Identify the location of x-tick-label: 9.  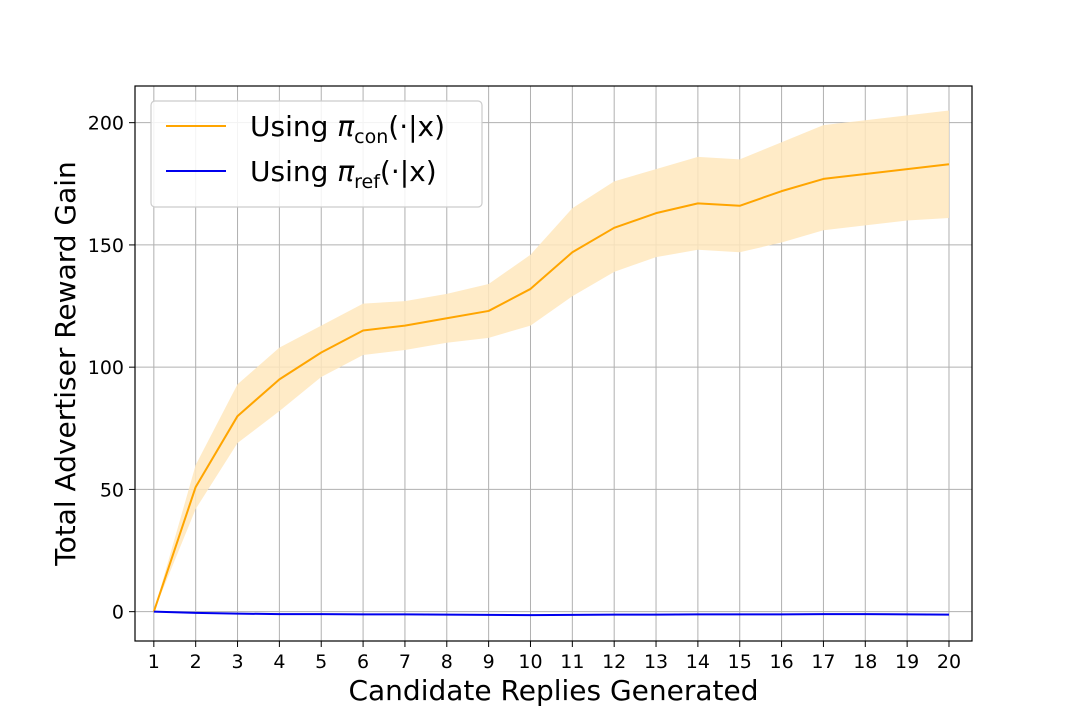
(489, 662).